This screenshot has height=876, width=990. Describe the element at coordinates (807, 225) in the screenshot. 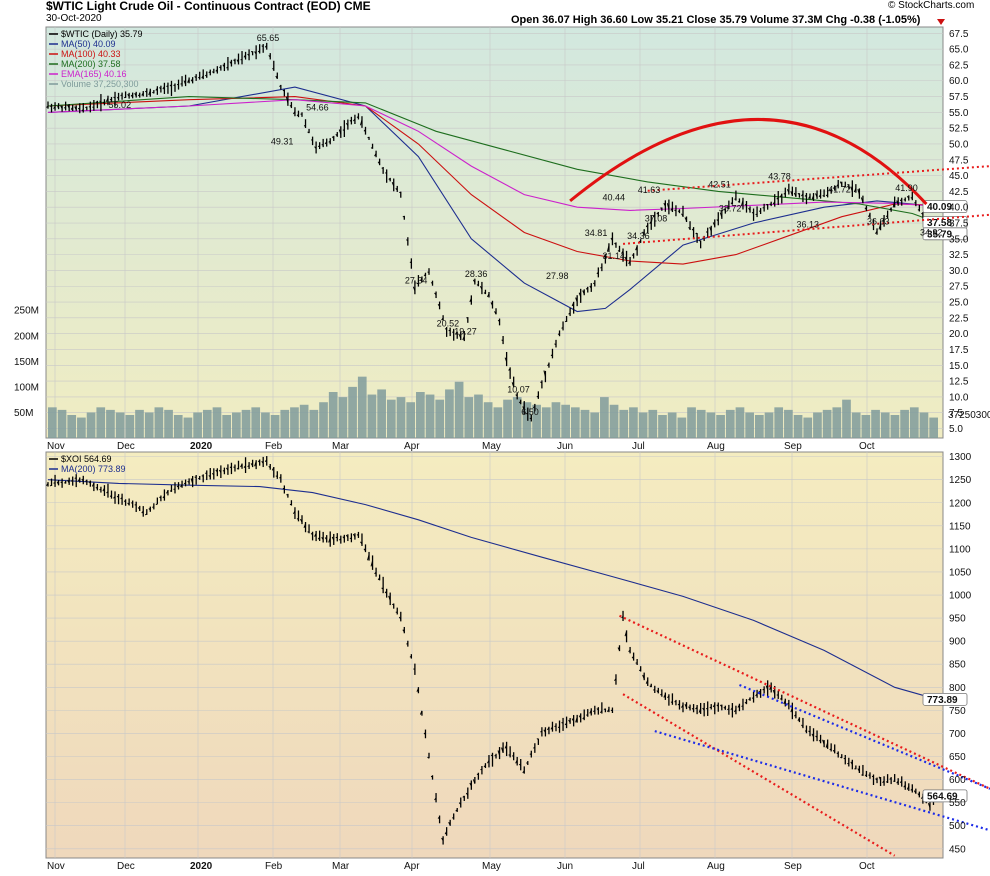

I see `price-annotation: 36.13` at that location.